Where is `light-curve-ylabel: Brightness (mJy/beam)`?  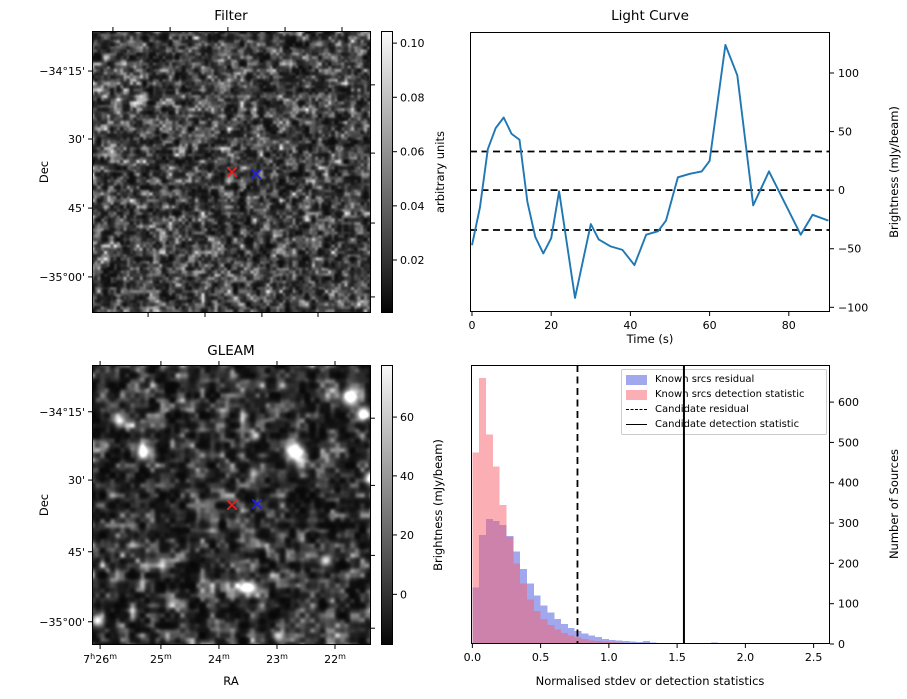
light-curve-ylabel: Brightness (mJy/beam) is located at coordinates (894, 172).